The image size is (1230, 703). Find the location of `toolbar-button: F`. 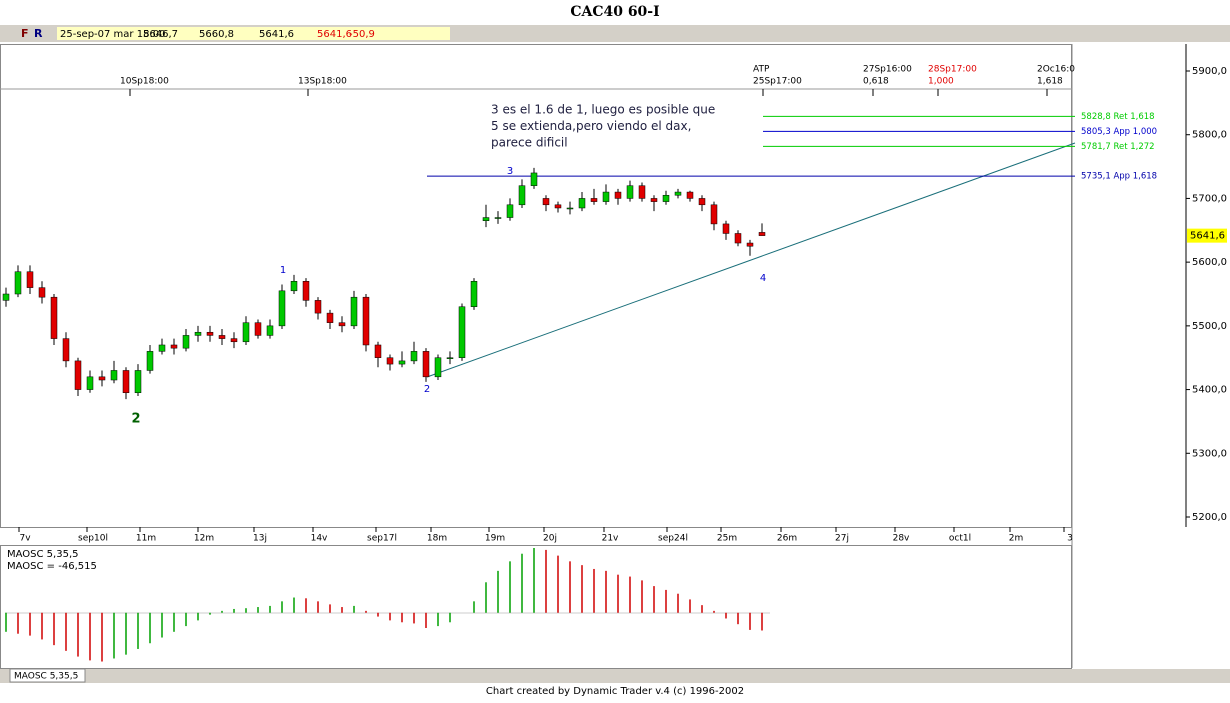

toolbar-button: F is located at coordinates (25, 33).